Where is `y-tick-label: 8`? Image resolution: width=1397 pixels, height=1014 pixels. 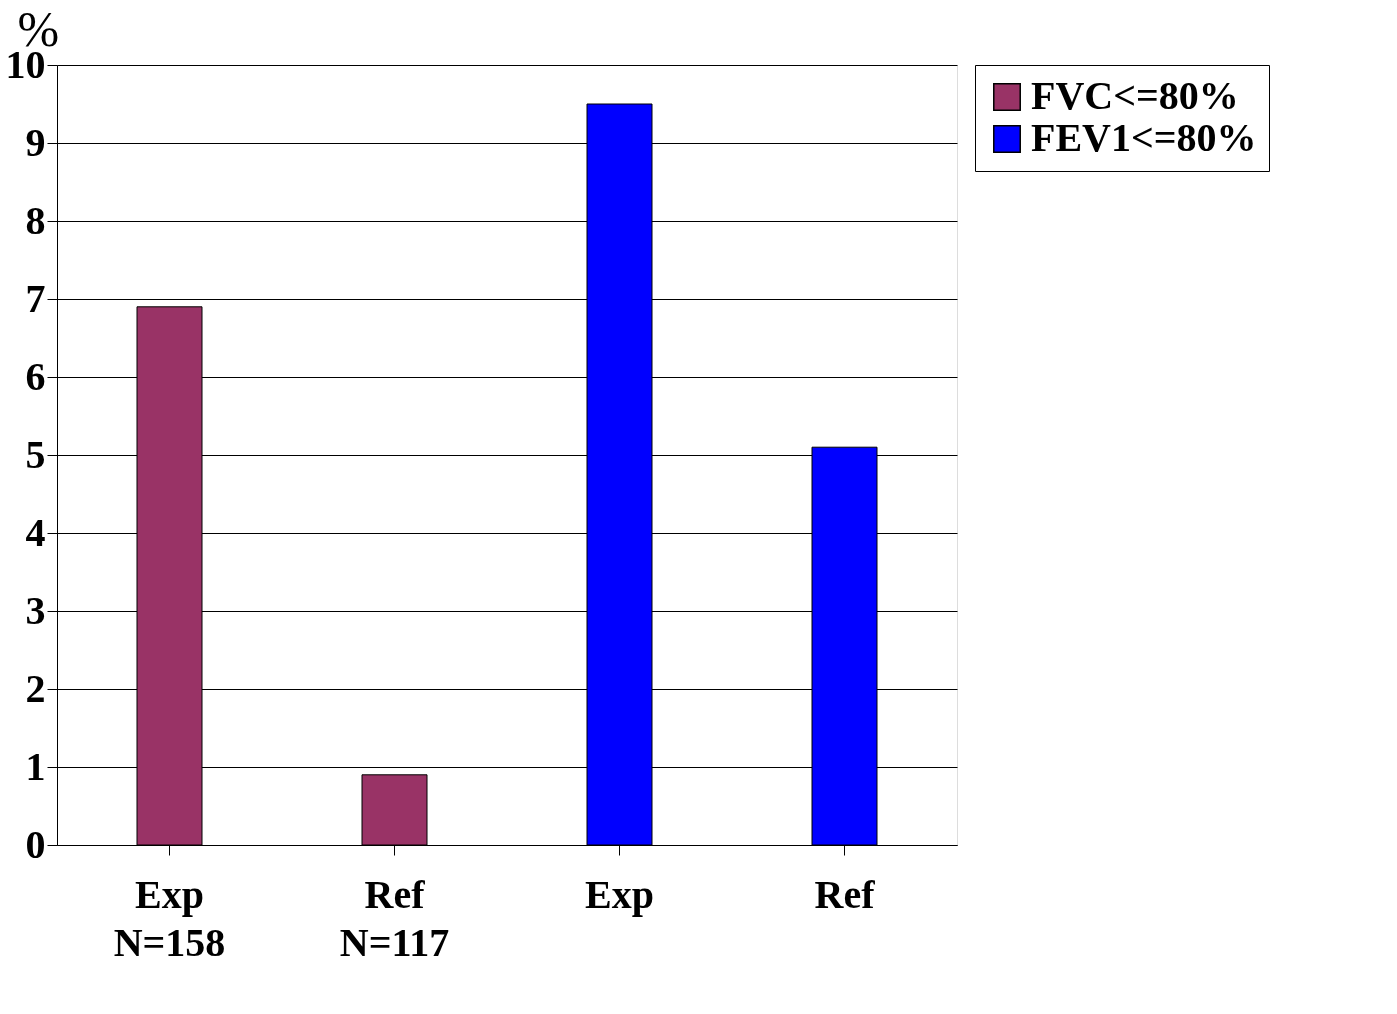 y-tick-label: 8 is located at coordinates (35, 220).